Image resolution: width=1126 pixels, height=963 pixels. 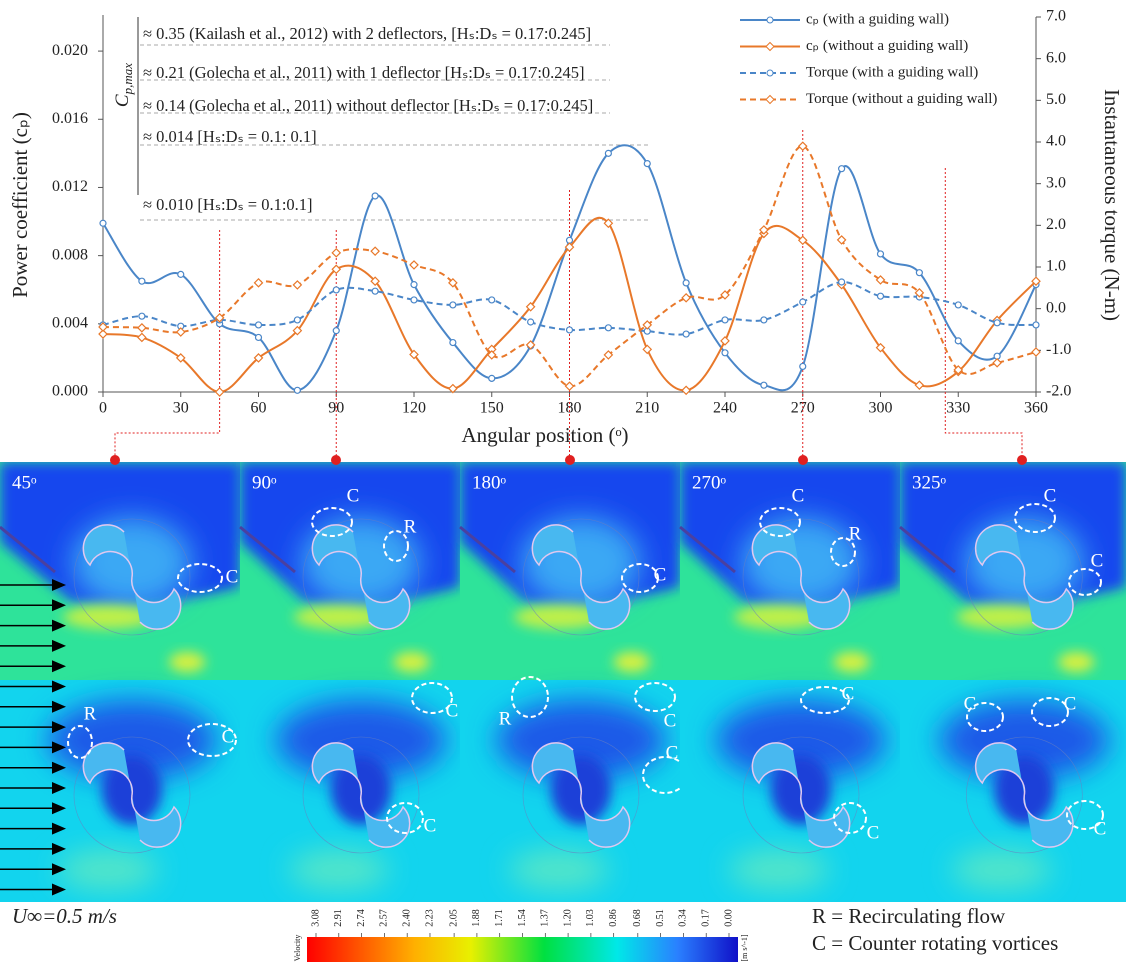 What do you see at coordinates (1112, 205) in the screenshot?
I see `y2-axis-label: Instantaneous torque (N-m)` at bounding box center [1112, 205].